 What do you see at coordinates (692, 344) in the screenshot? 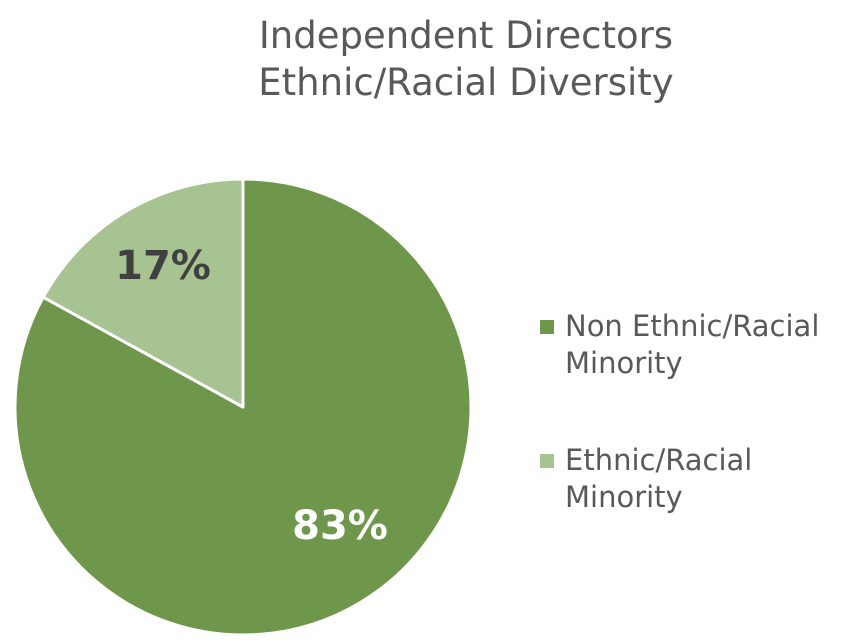
I see `legend-label-non-minority: Non Ethnic/Racial Minority` at bounding box center [692, 344].